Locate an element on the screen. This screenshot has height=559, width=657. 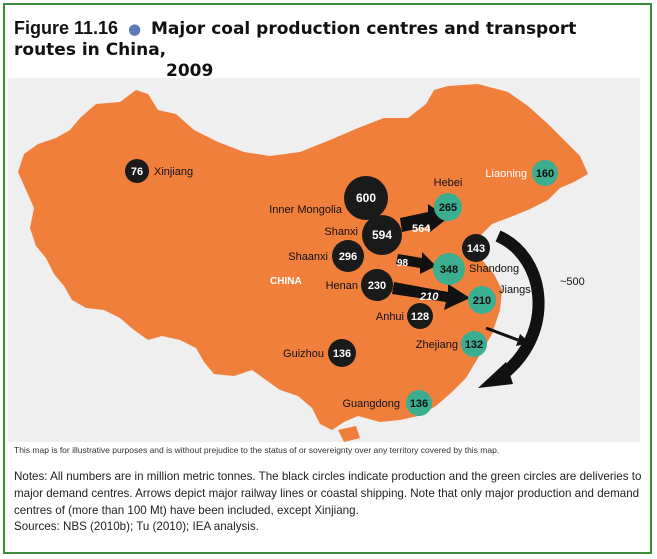
arrow-zhejiang is located at coordinates (502, 334).